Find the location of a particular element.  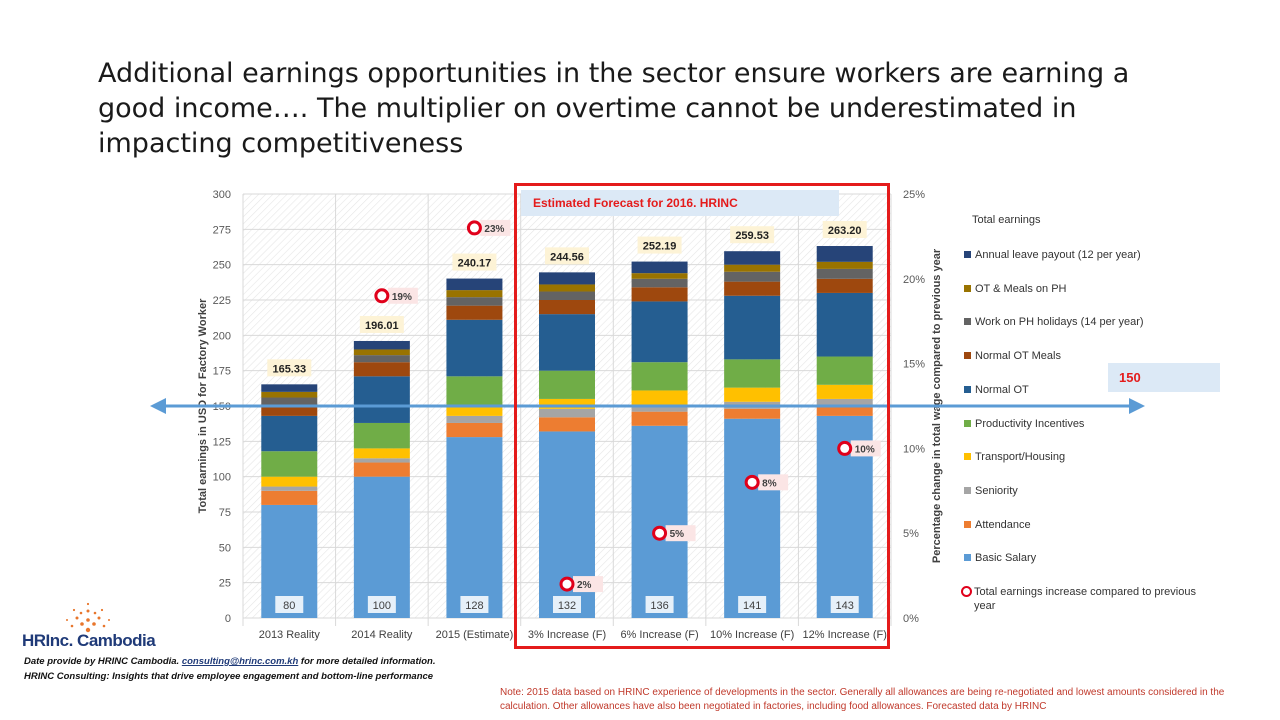

legend-item: Normal OT is located at coordinates (993, 390).